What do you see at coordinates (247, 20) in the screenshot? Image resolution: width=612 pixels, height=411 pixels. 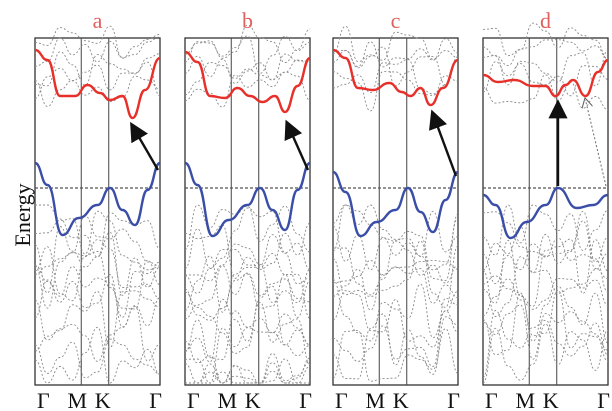 I see `panel-title: b` at bounding box center [247, 20].